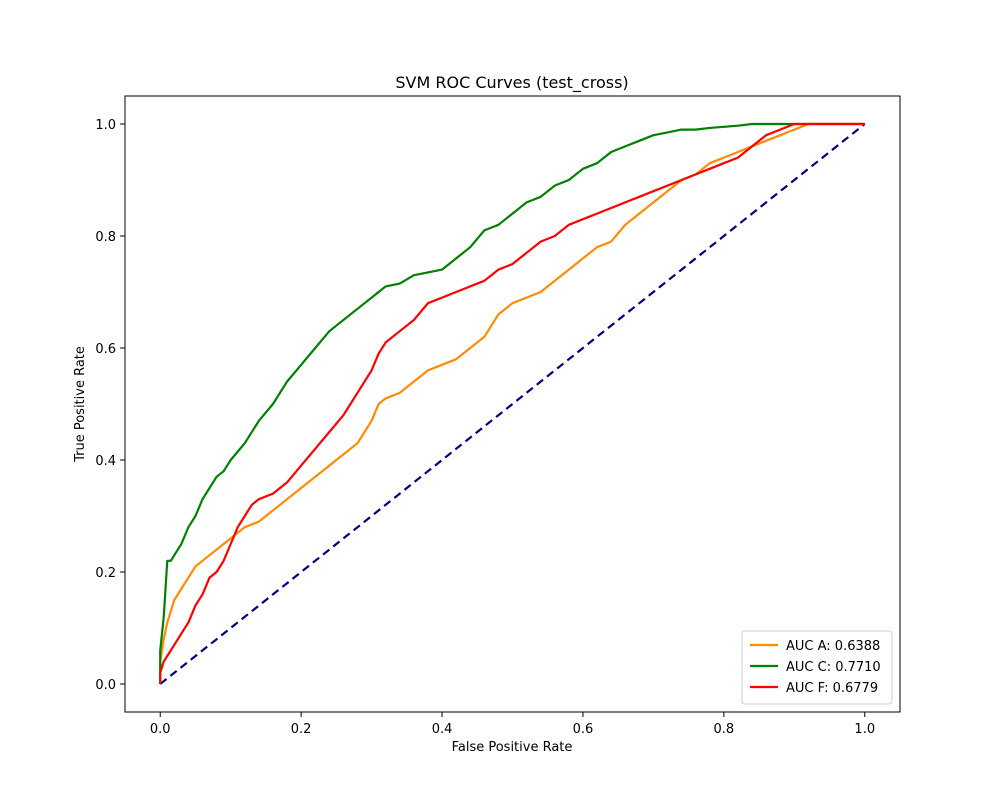  I want to click on x-tick-label: 0.6, so click(583, 729).